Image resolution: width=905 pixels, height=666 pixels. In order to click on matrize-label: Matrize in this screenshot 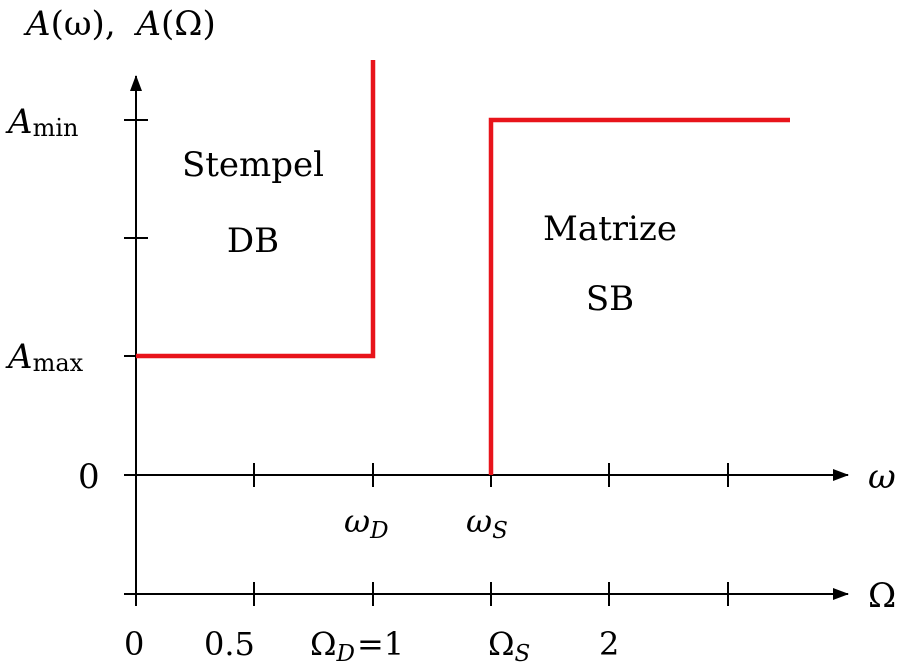, I will do `click(610, 229)`.